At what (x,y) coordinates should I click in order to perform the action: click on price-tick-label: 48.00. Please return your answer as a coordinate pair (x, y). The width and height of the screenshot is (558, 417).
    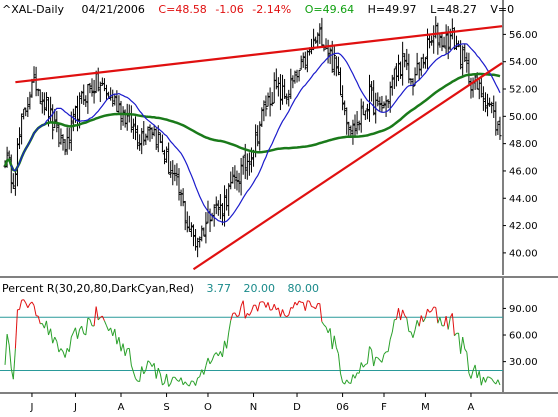
    Looking at the image, I should click on (523, 144).